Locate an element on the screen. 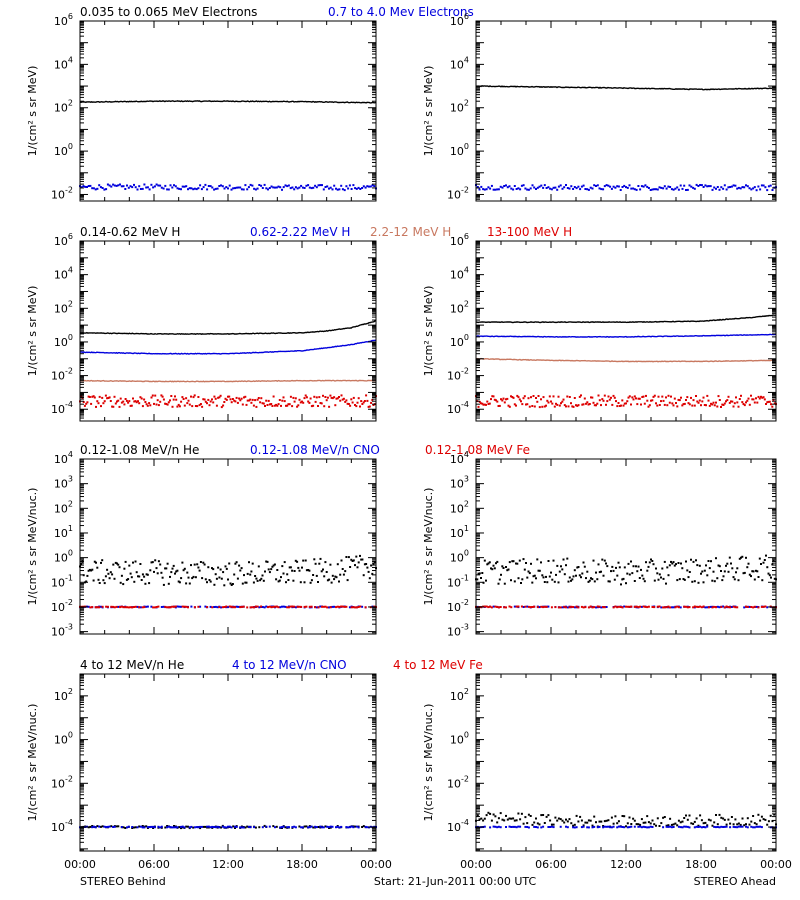 This screenshot has width=800, height=900. y-tick-label: 10⁰ is located at coordinates (459, 739).